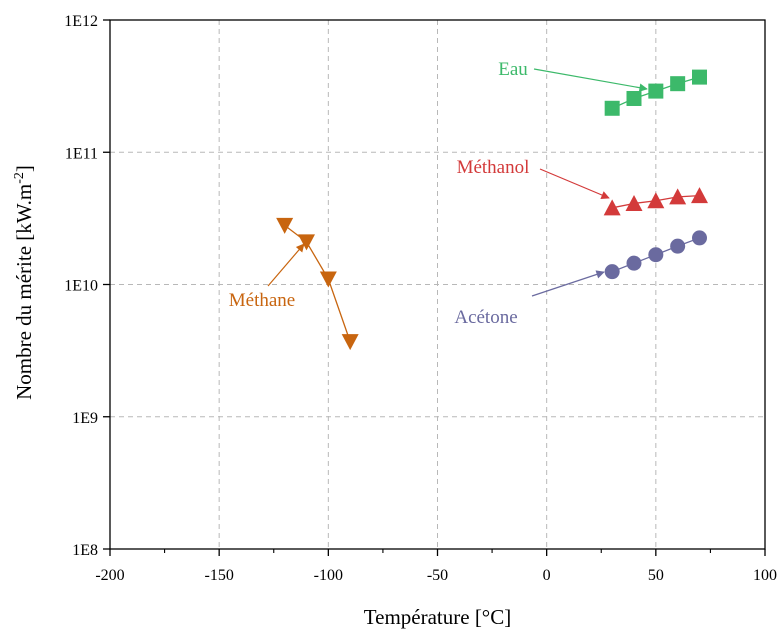 The image size is (783, 633). I want to click on series-méthanol, so click(655, 201).